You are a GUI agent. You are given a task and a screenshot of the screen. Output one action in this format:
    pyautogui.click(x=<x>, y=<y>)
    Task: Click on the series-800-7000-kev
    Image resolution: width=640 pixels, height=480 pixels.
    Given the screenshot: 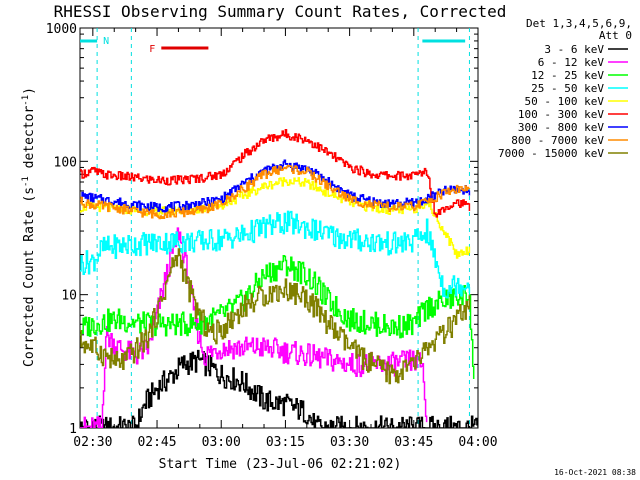 What is the action you would take?
    pyautogui.click(x=275, y=192)
    